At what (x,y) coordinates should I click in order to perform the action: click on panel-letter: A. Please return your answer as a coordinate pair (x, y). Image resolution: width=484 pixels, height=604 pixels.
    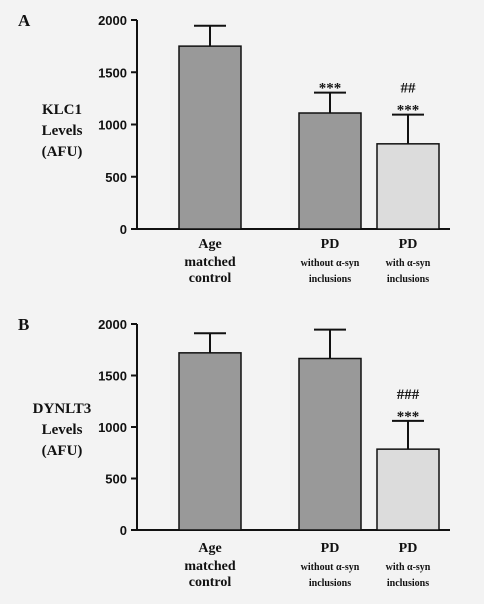
    Looking at the image, I should click on (24, 20).